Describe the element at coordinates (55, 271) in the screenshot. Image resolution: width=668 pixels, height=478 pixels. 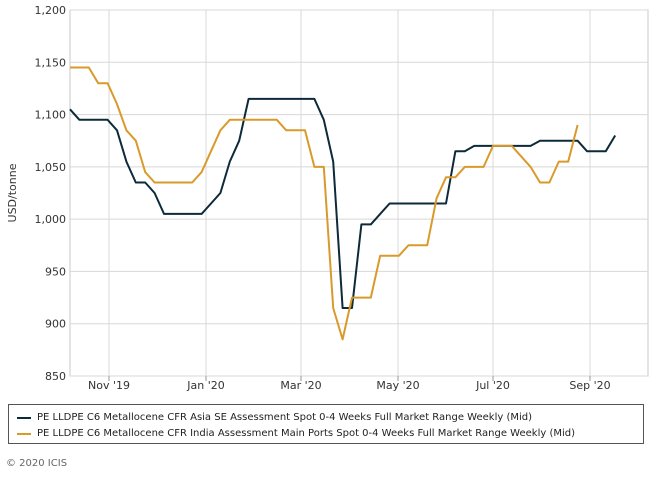
I see `y-tick-label: 950` at that location.